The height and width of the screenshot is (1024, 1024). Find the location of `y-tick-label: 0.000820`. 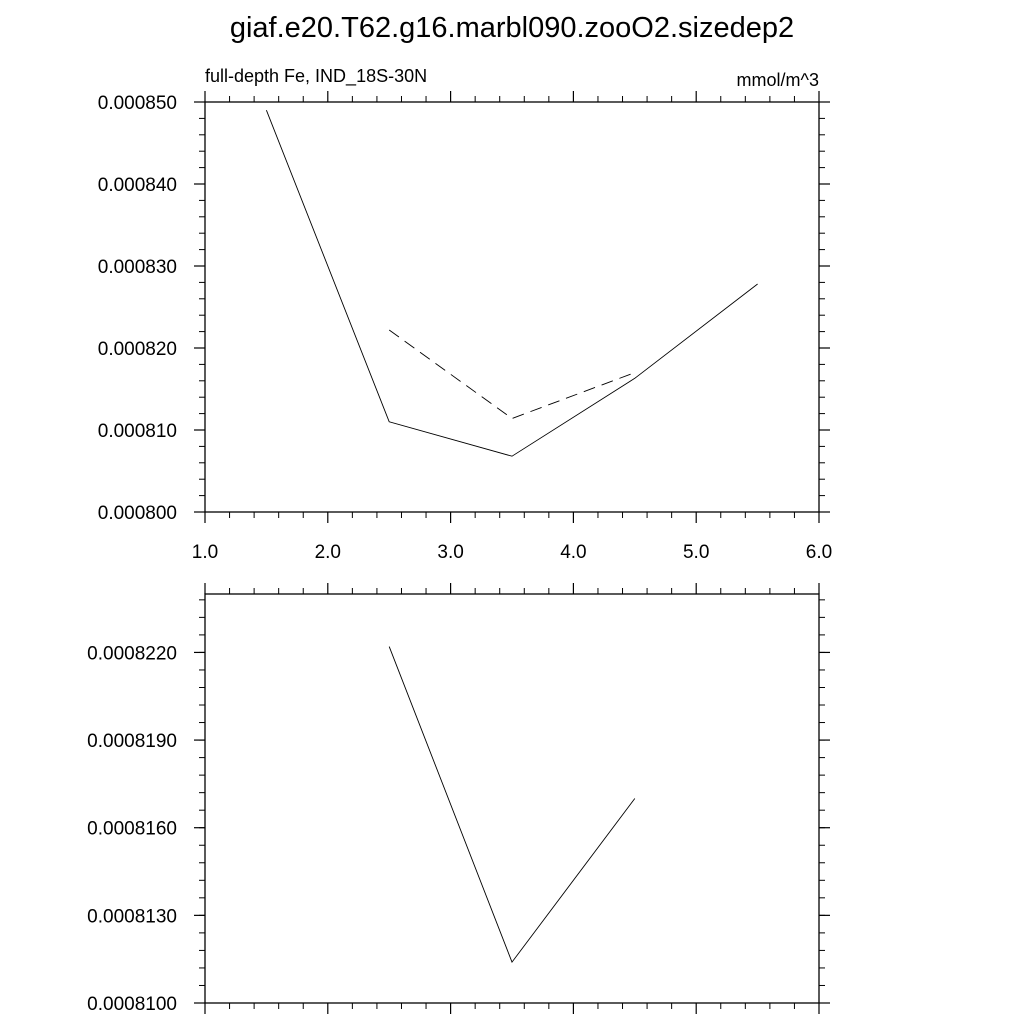

y-tick-label: 0.000820 is located at coordinates (137, 349).